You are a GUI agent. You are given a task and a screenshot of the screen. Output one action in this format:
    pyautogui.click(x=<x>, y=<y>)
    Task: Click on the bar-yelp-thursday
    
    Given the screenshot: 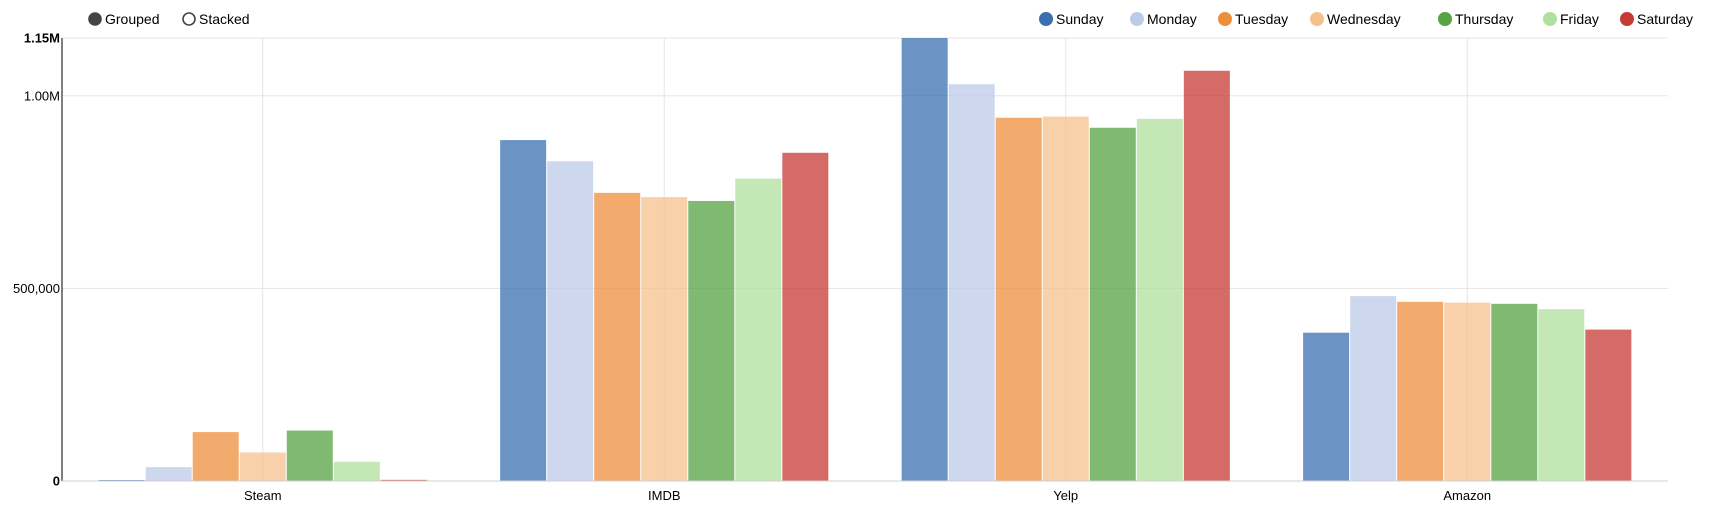 What is the action you would take?
    pyautogui.click(x=1112, y=304)
    